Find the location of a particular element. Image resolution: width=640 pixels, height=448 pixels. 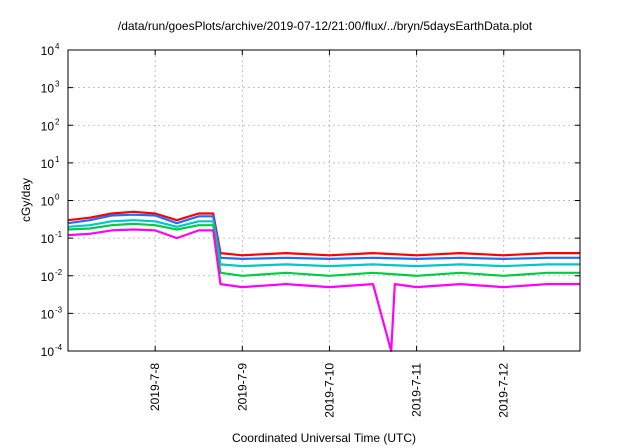

y-tick-exponent: 1 is located at coordinates (57, 159).